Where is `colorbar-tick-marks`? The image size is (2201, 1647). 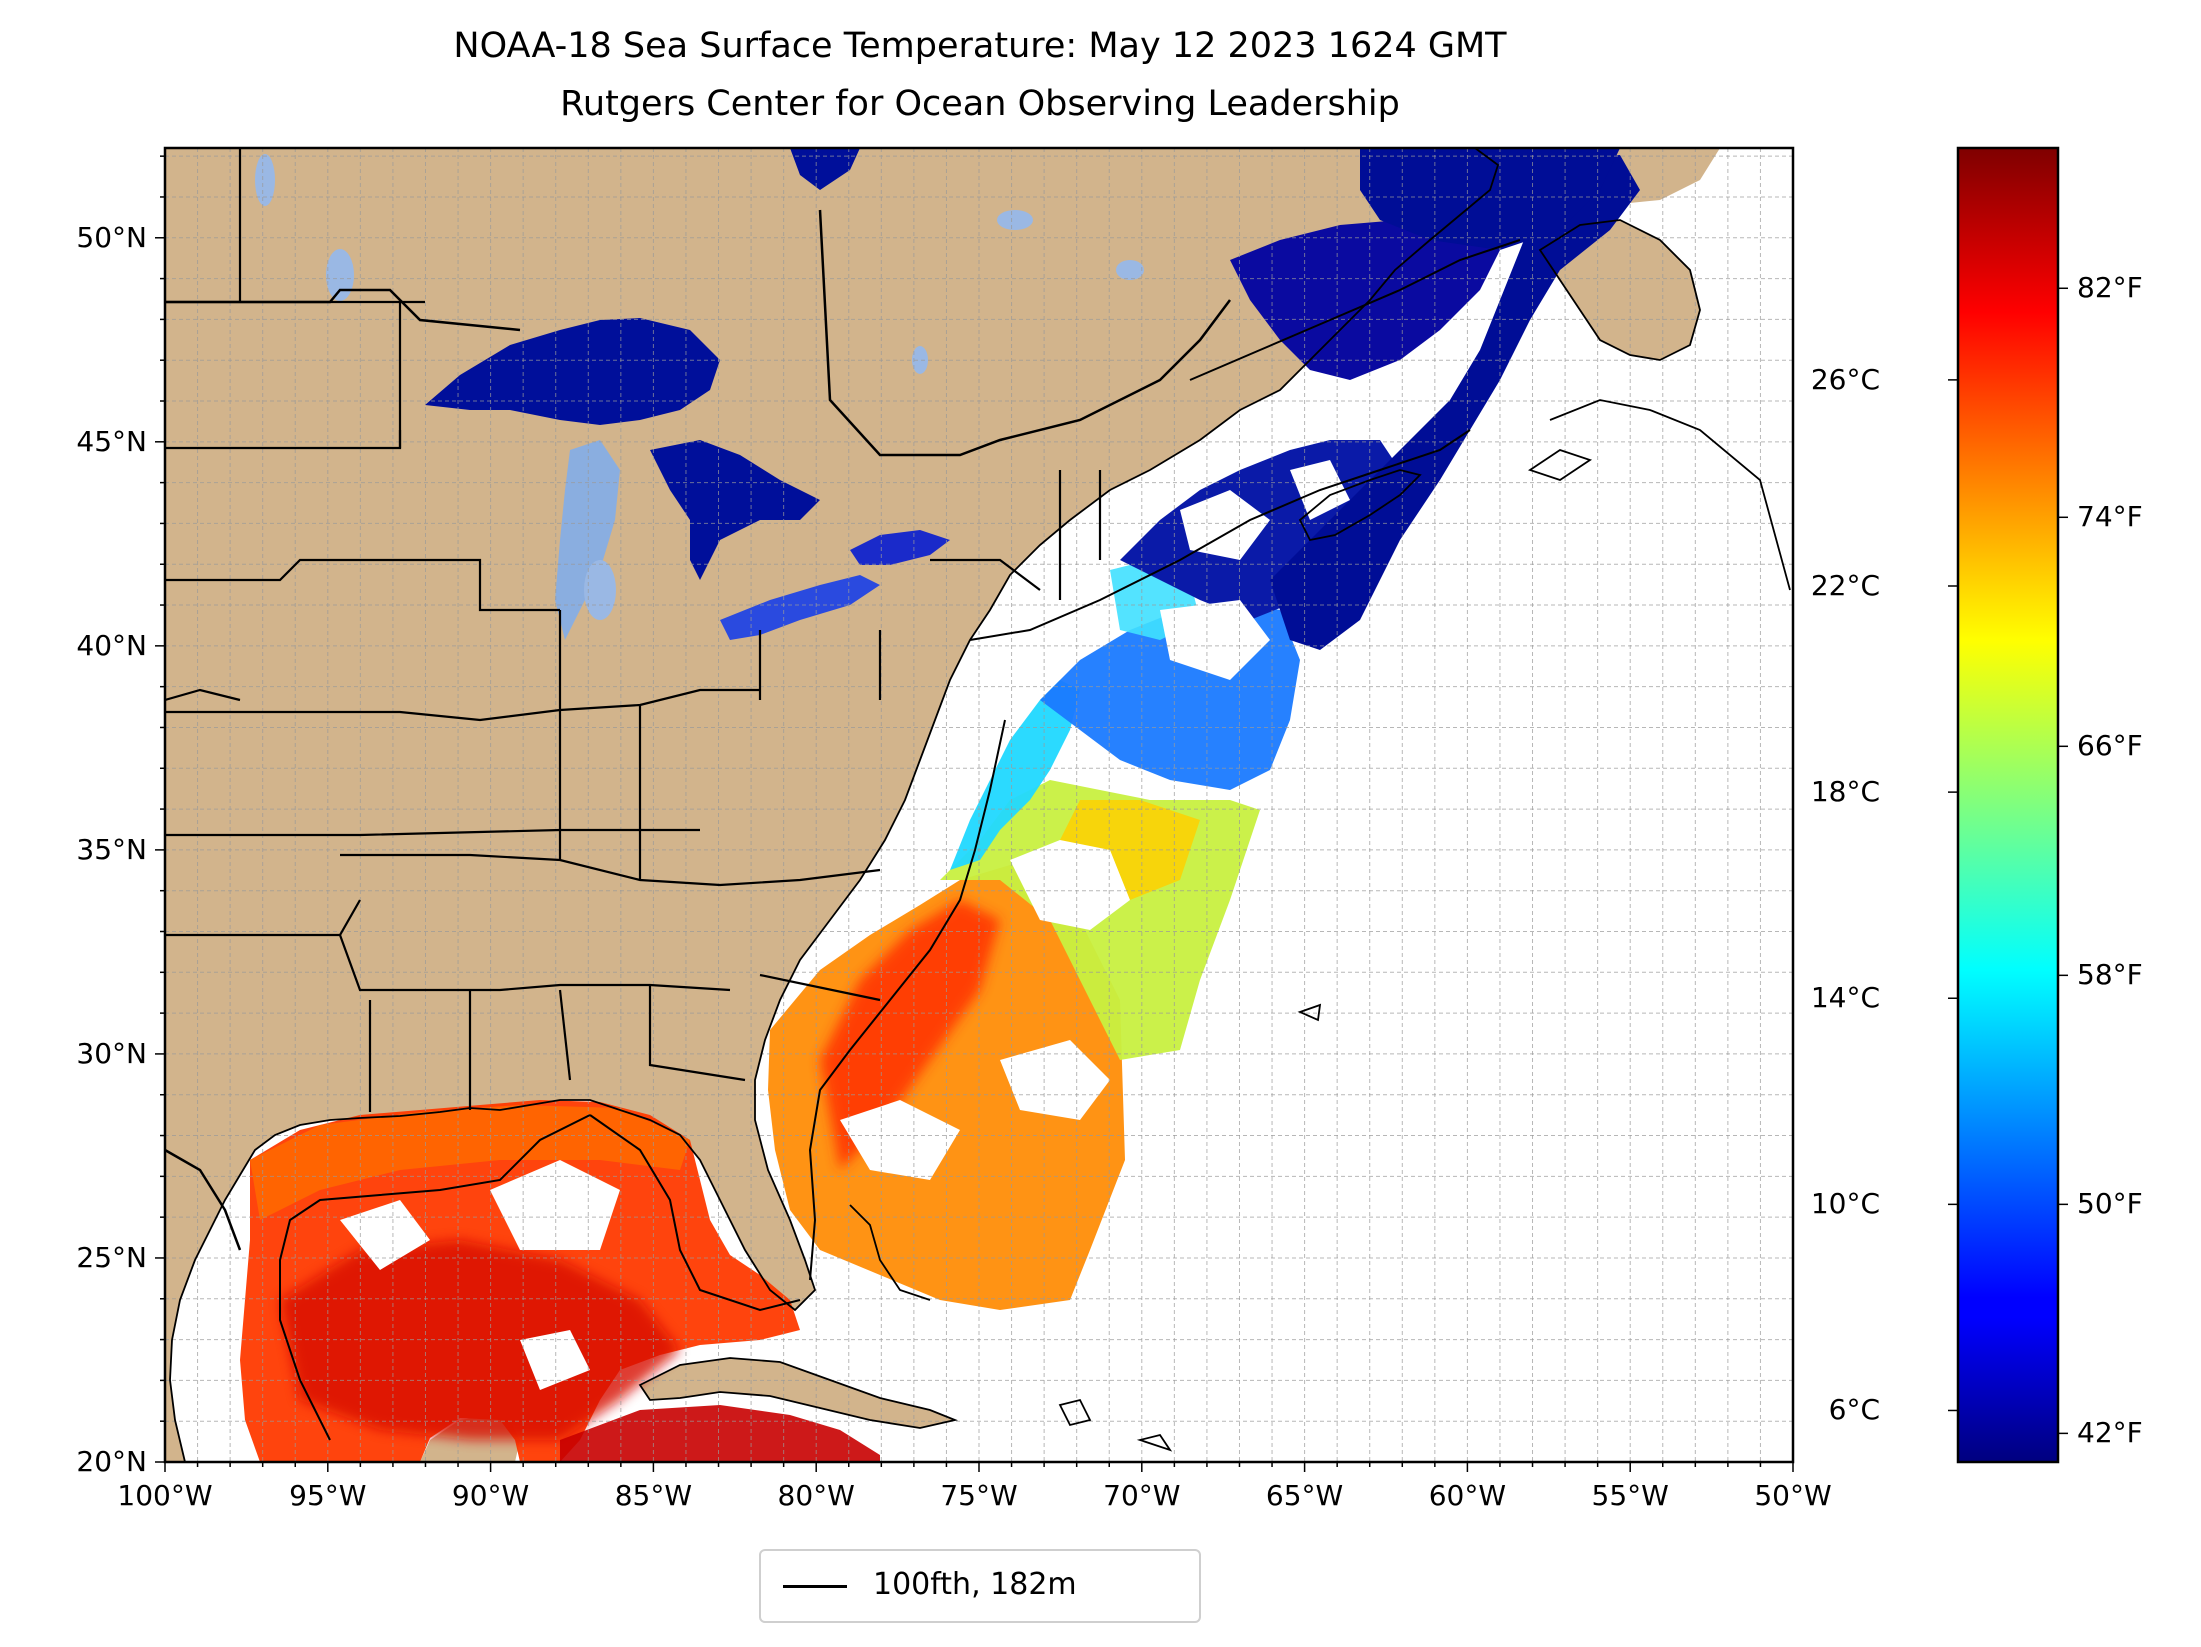
colorbar-tick-marks is located at coordinates (2008, 861).